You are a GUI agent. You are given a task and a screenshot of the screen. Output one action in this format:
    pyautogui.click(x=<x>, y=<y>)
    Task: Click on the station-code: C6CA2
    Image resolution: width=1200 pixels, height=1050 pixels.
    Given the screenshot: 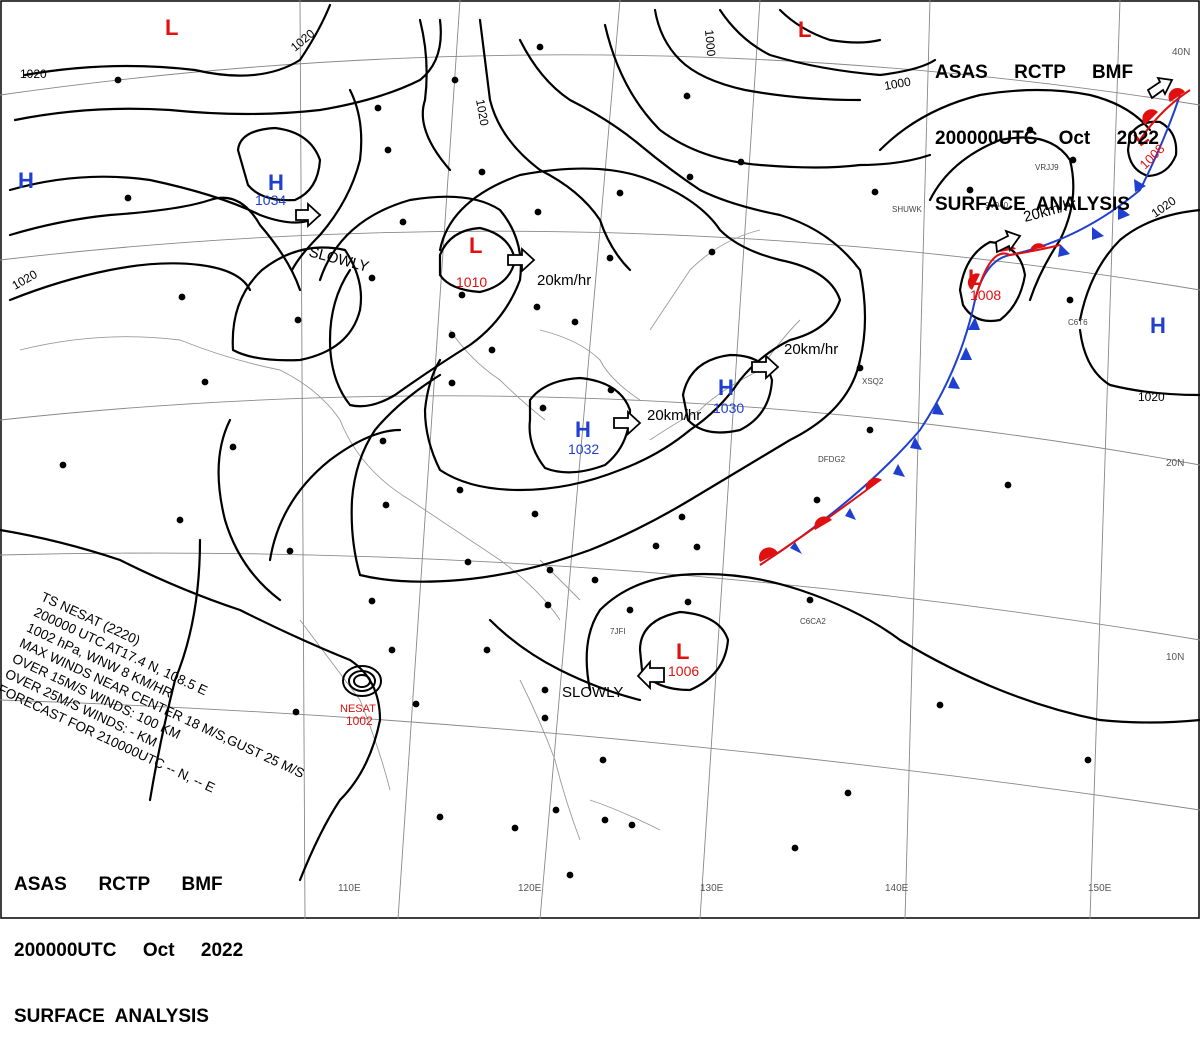 What is the action you would take?
    pyautogui.click(x=813, y=621)
    